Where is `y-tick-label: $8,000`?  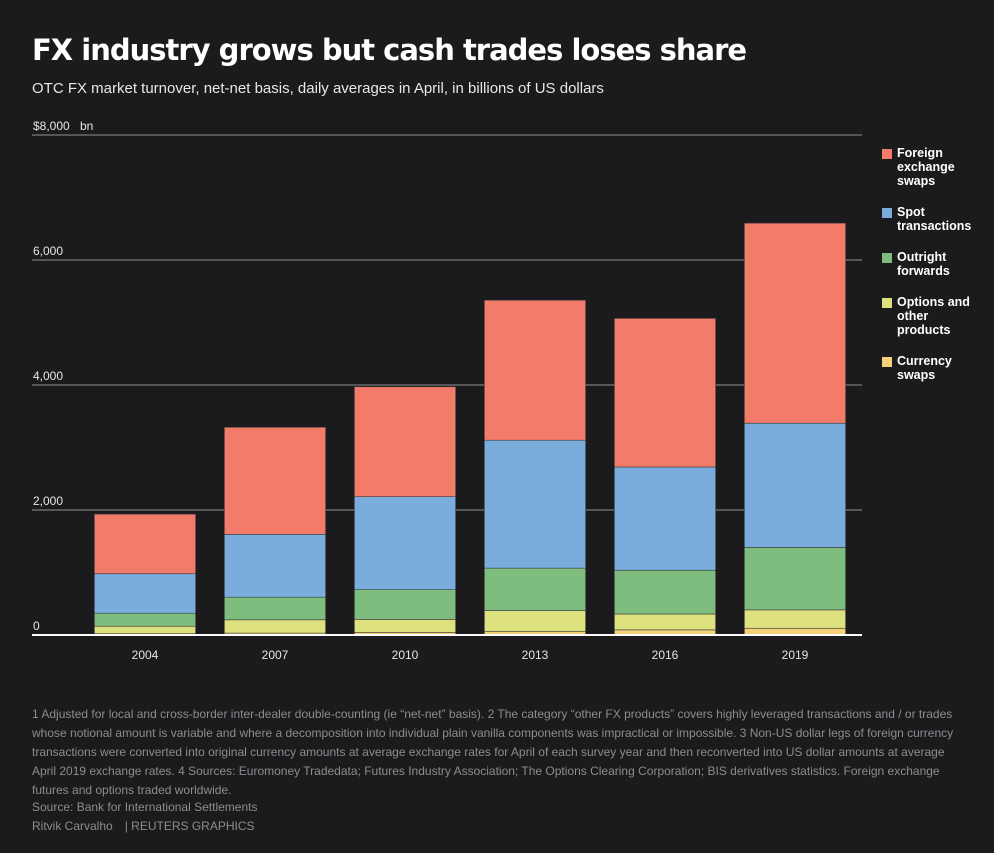 y-tick-label: $8,000 is located at coordinates (51, 126).